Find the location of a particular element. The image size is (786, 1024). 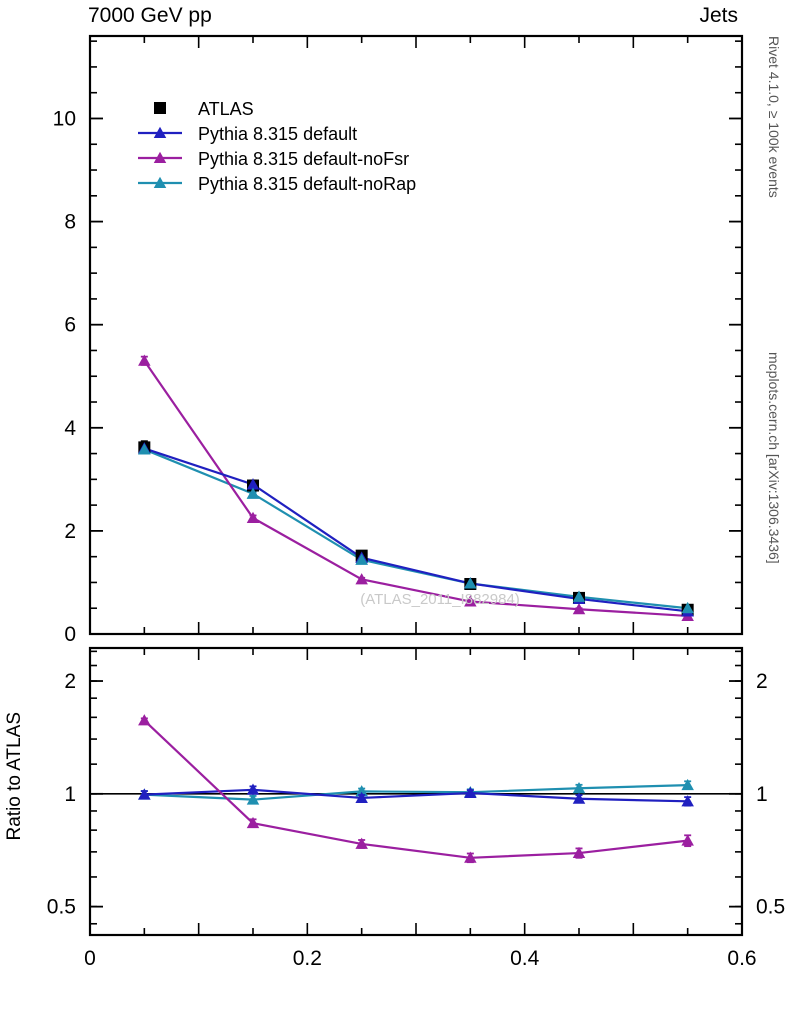

ratio-x-tick-label: 0 is located at coordinates (90, 958).